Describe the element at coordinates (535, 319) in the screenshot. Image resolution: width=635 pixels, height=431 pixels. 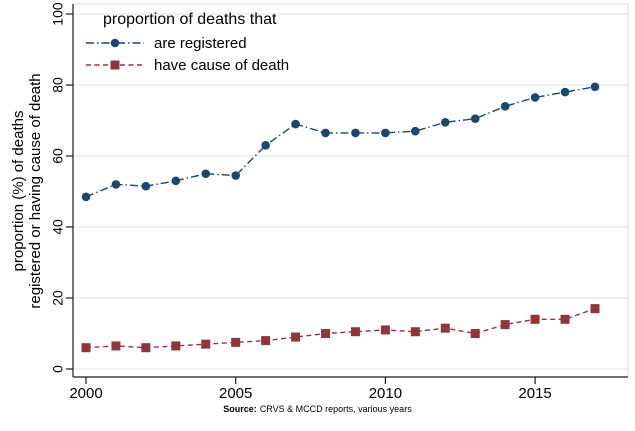
I see `data-point-cause-of-death-2015` at that location.